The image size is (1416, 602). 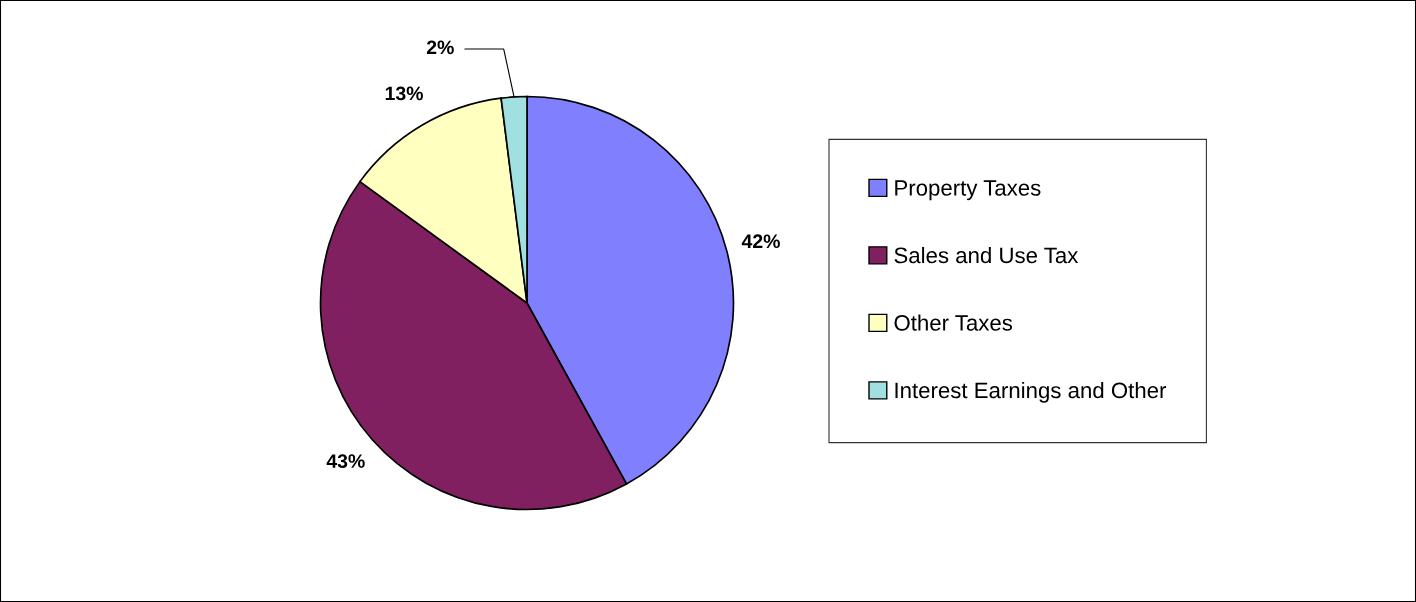 What do you see at coordinates (986, 255) in the screenshot?
I see `legend-label: Sales and Use Tax` at bounding box center [986, 255].